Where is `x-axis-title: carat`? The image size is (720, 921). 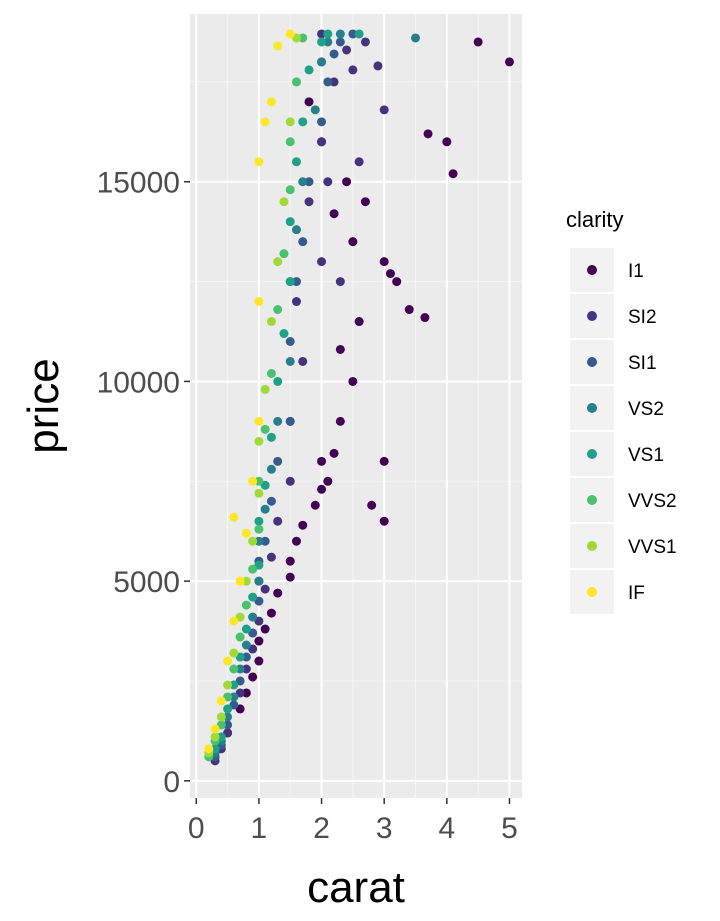 x-axis-title: carat is located at coordinates (356, 887).